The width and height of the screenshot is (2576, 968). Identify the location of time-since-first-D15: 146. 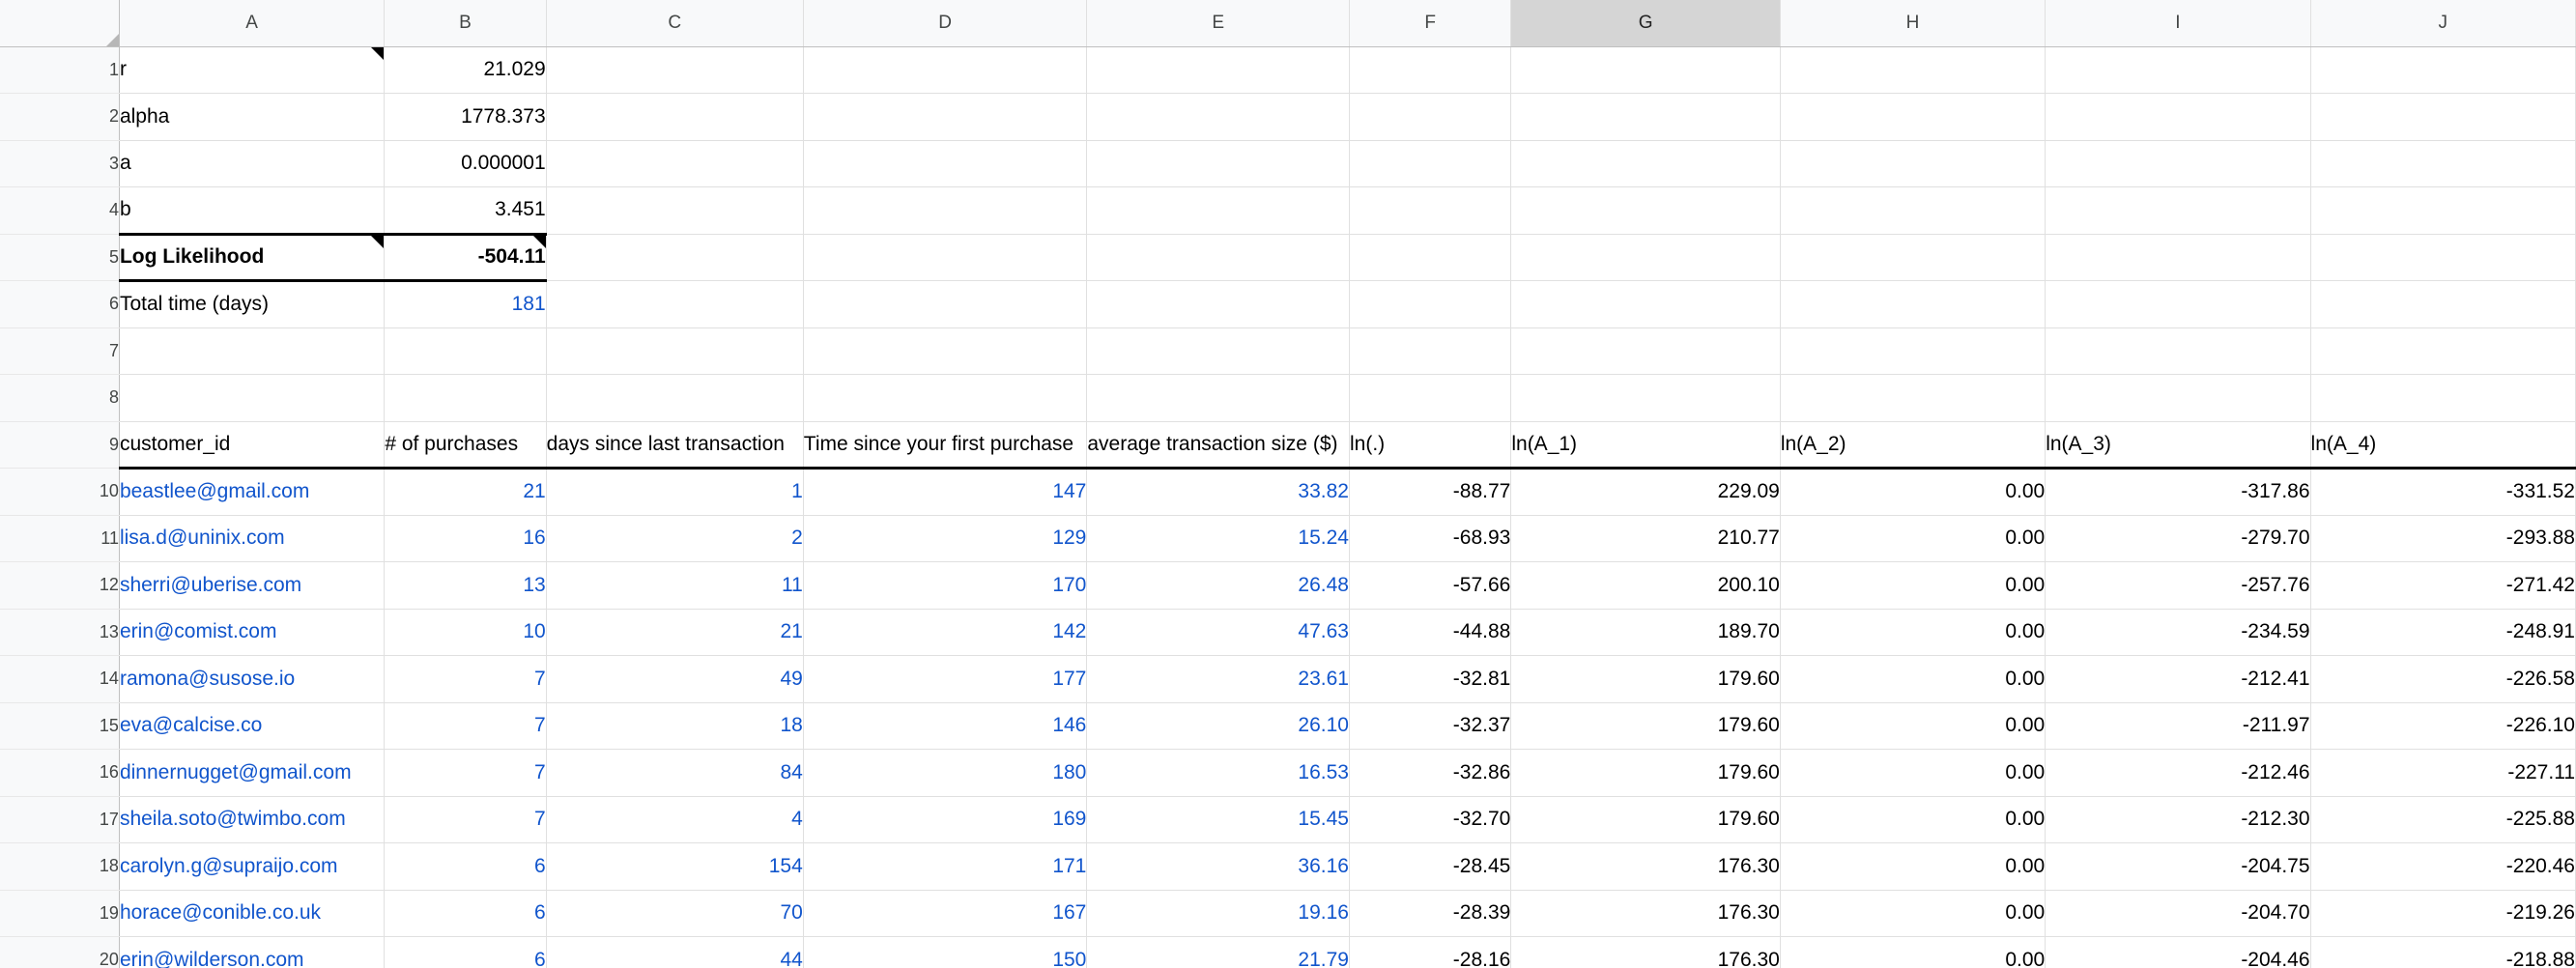
(946, 726).